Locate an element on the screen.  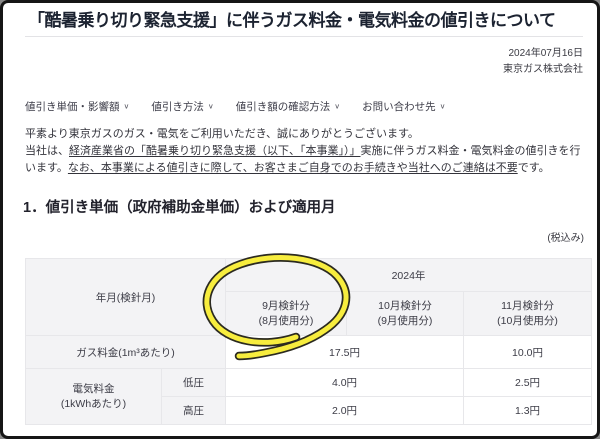
tax-included-note: (税込み) is located at coordinates (565, 238).